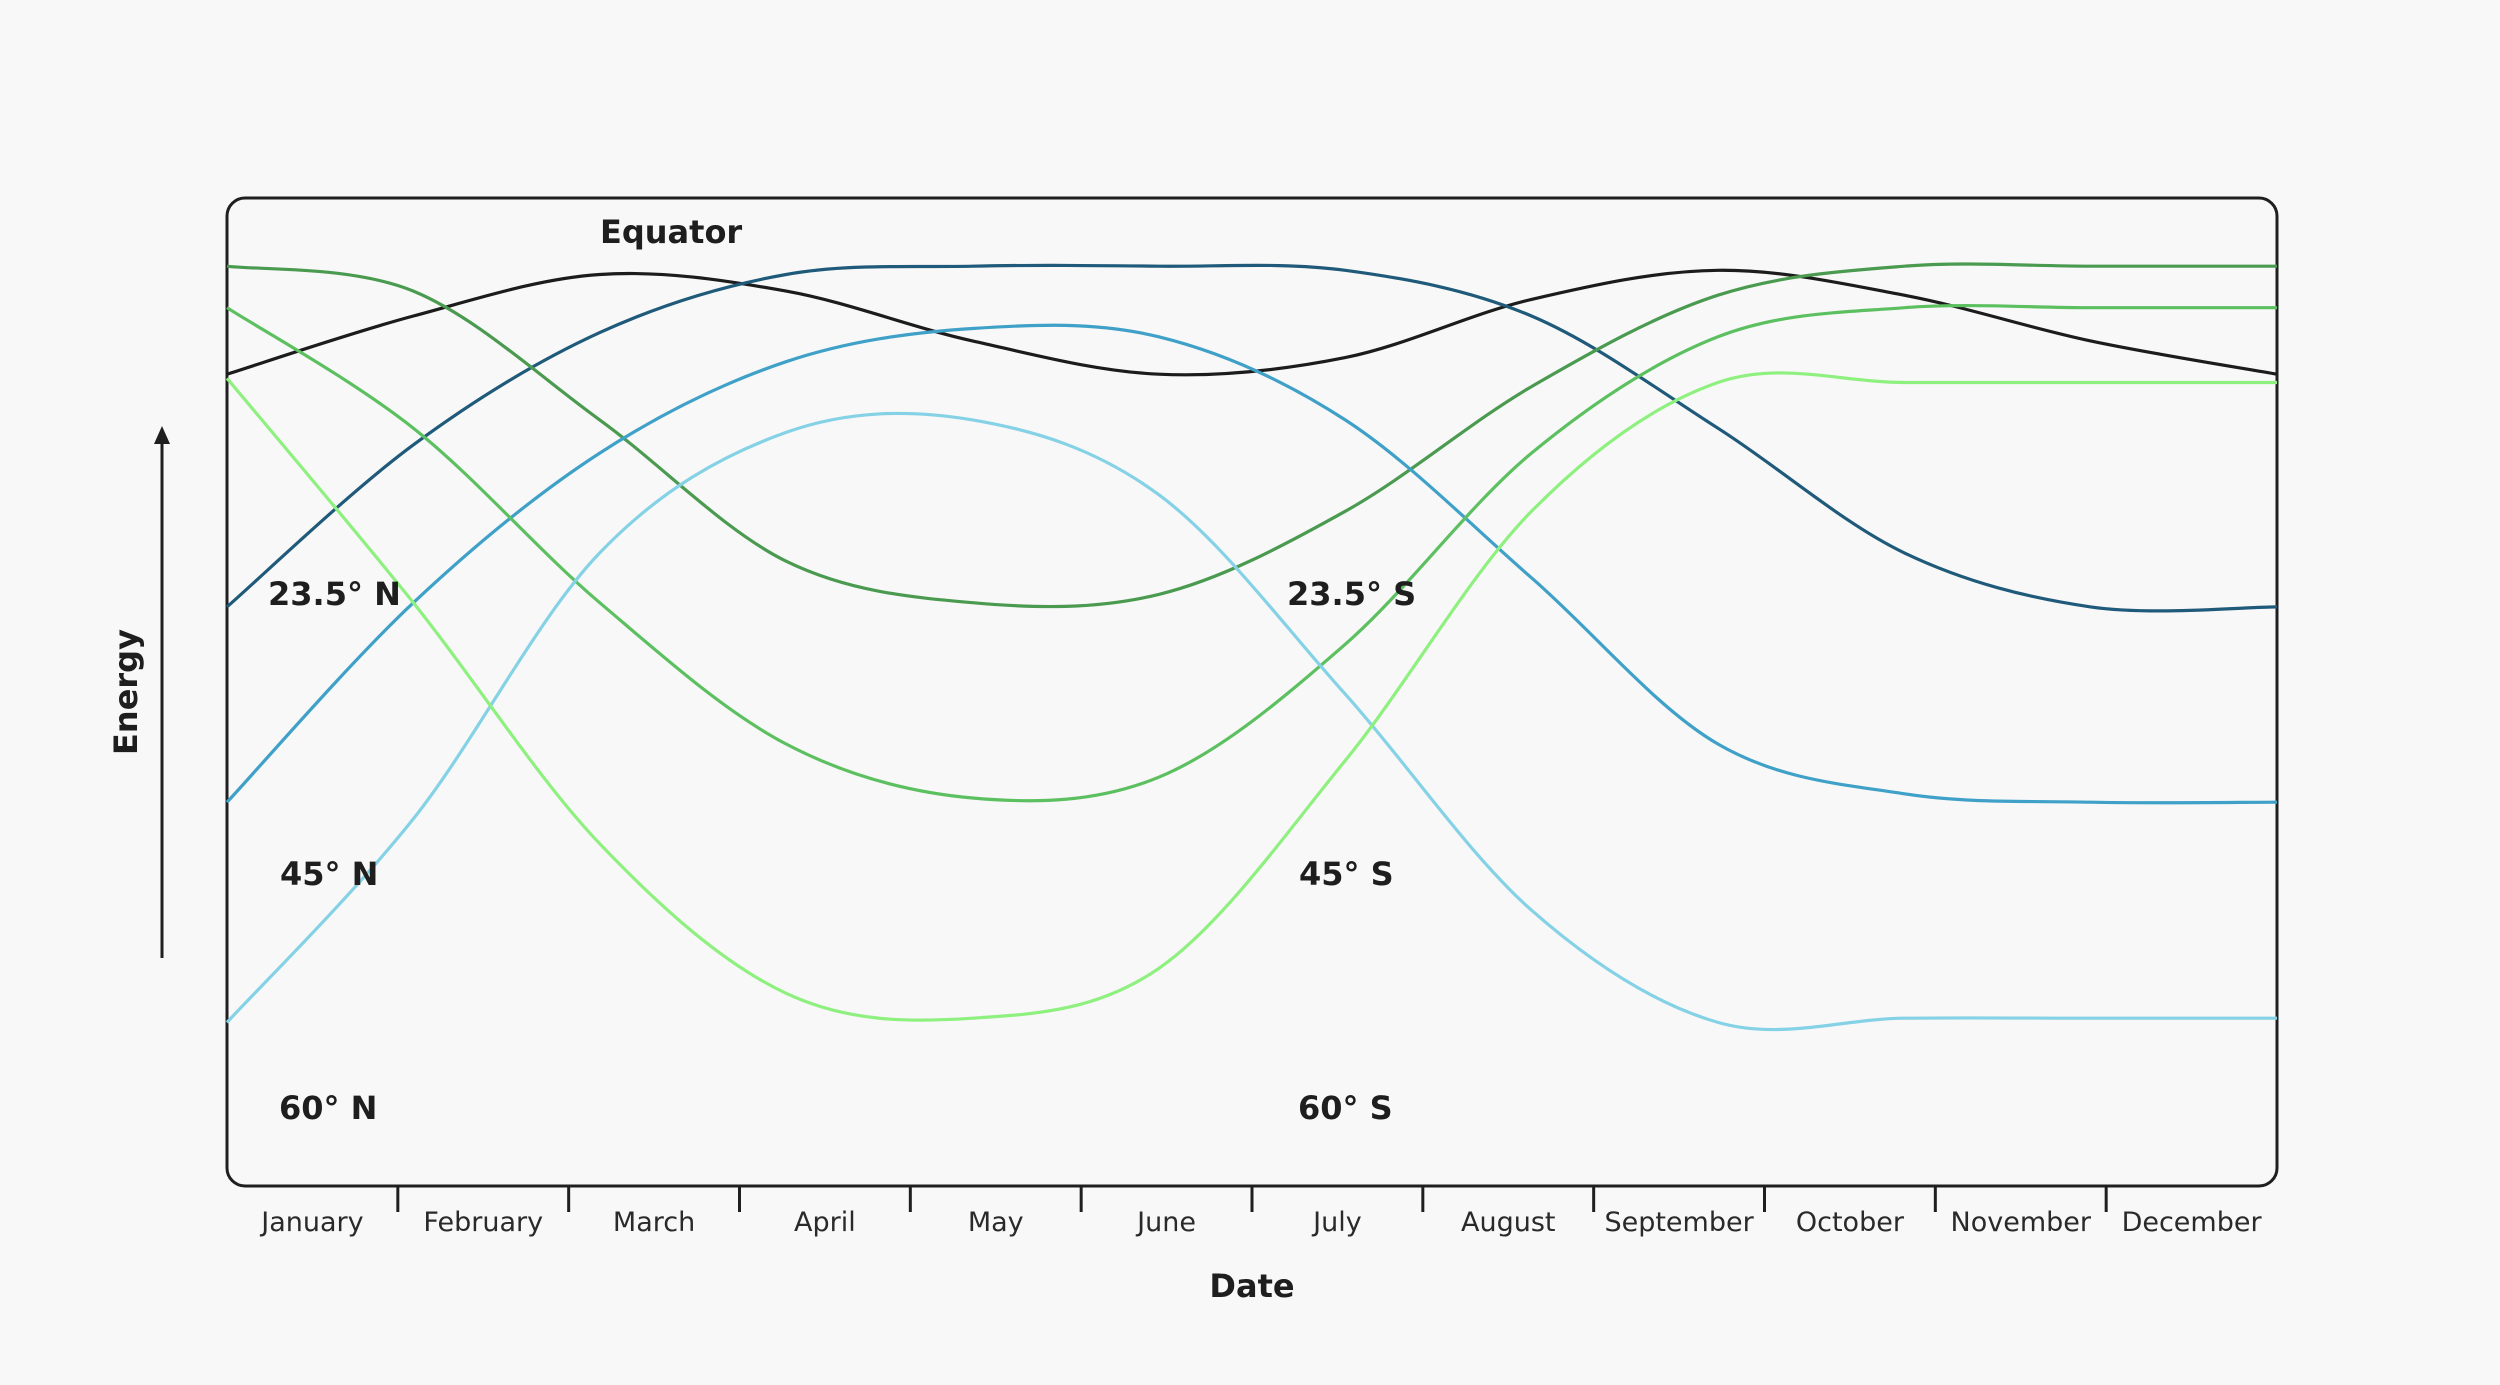 The width and height of the screenshot is (2500, 1385). What do you see at coordinates (483, 1222) in the screenshot?
I see `x-tick-label: February` at bounding box center [483, 1222].